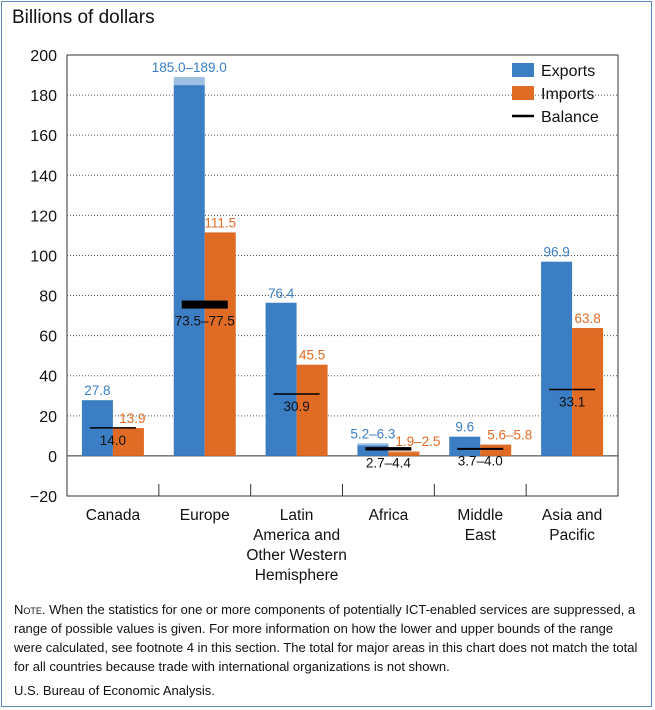 The height and width of the screenshot is (710, 655). I want to click on y-tick-label: 40, so click(48, 377).